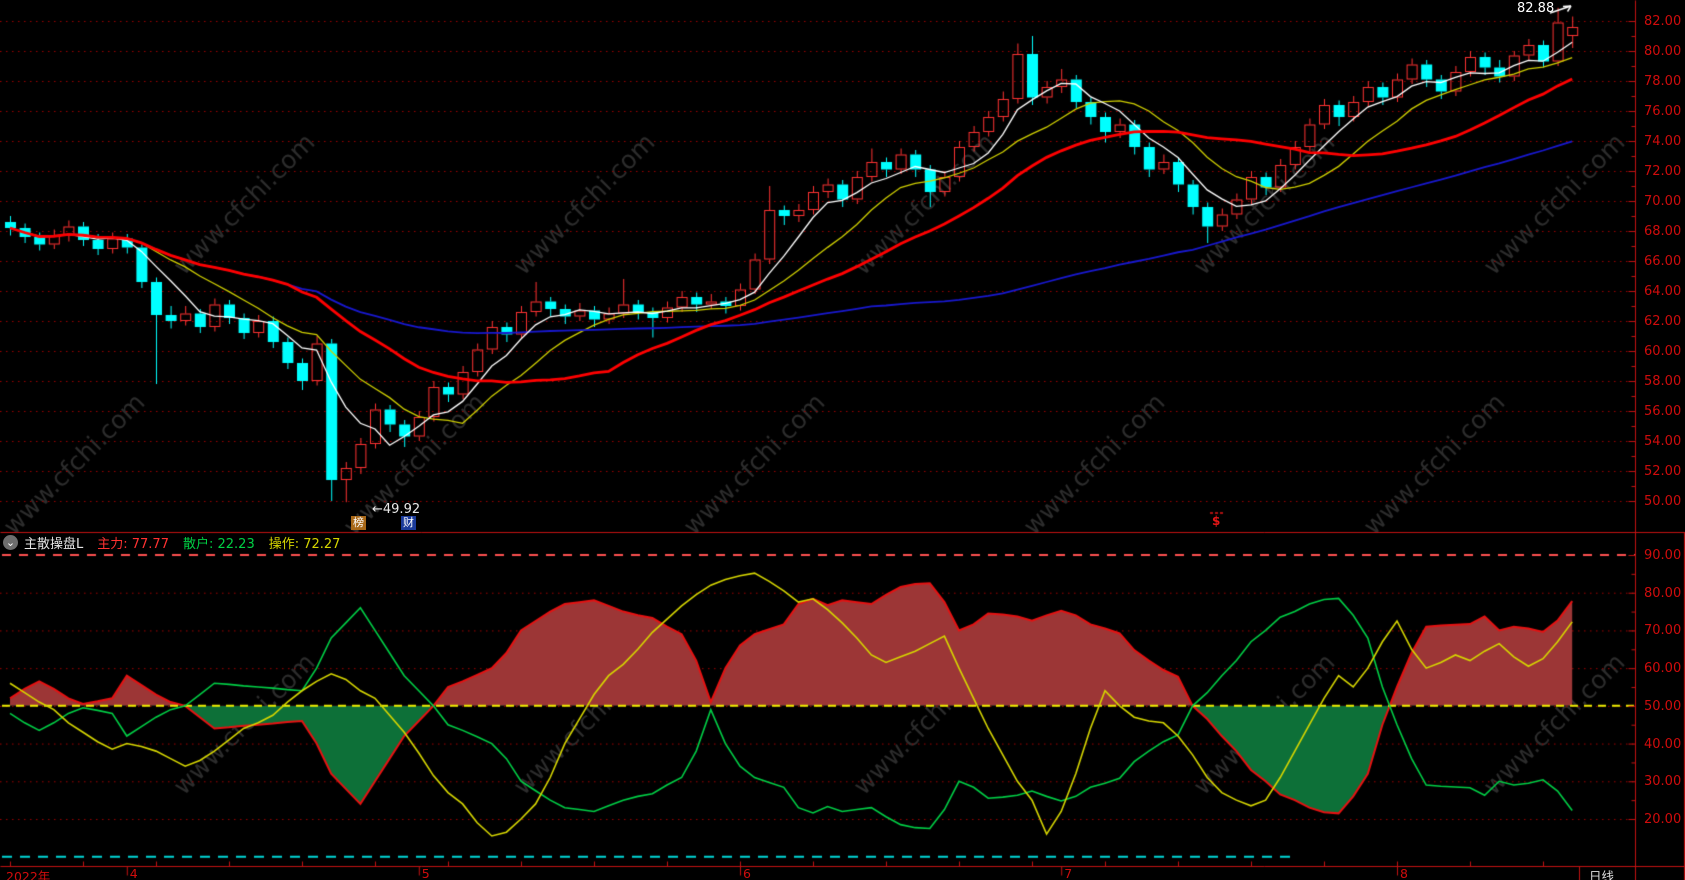 Image resolution: width=1685 pixels, height=880 pixels. Describe the element at coordinates (1663, 321) in the screenshot. I see `price-axis-label: 62.00` at that location.